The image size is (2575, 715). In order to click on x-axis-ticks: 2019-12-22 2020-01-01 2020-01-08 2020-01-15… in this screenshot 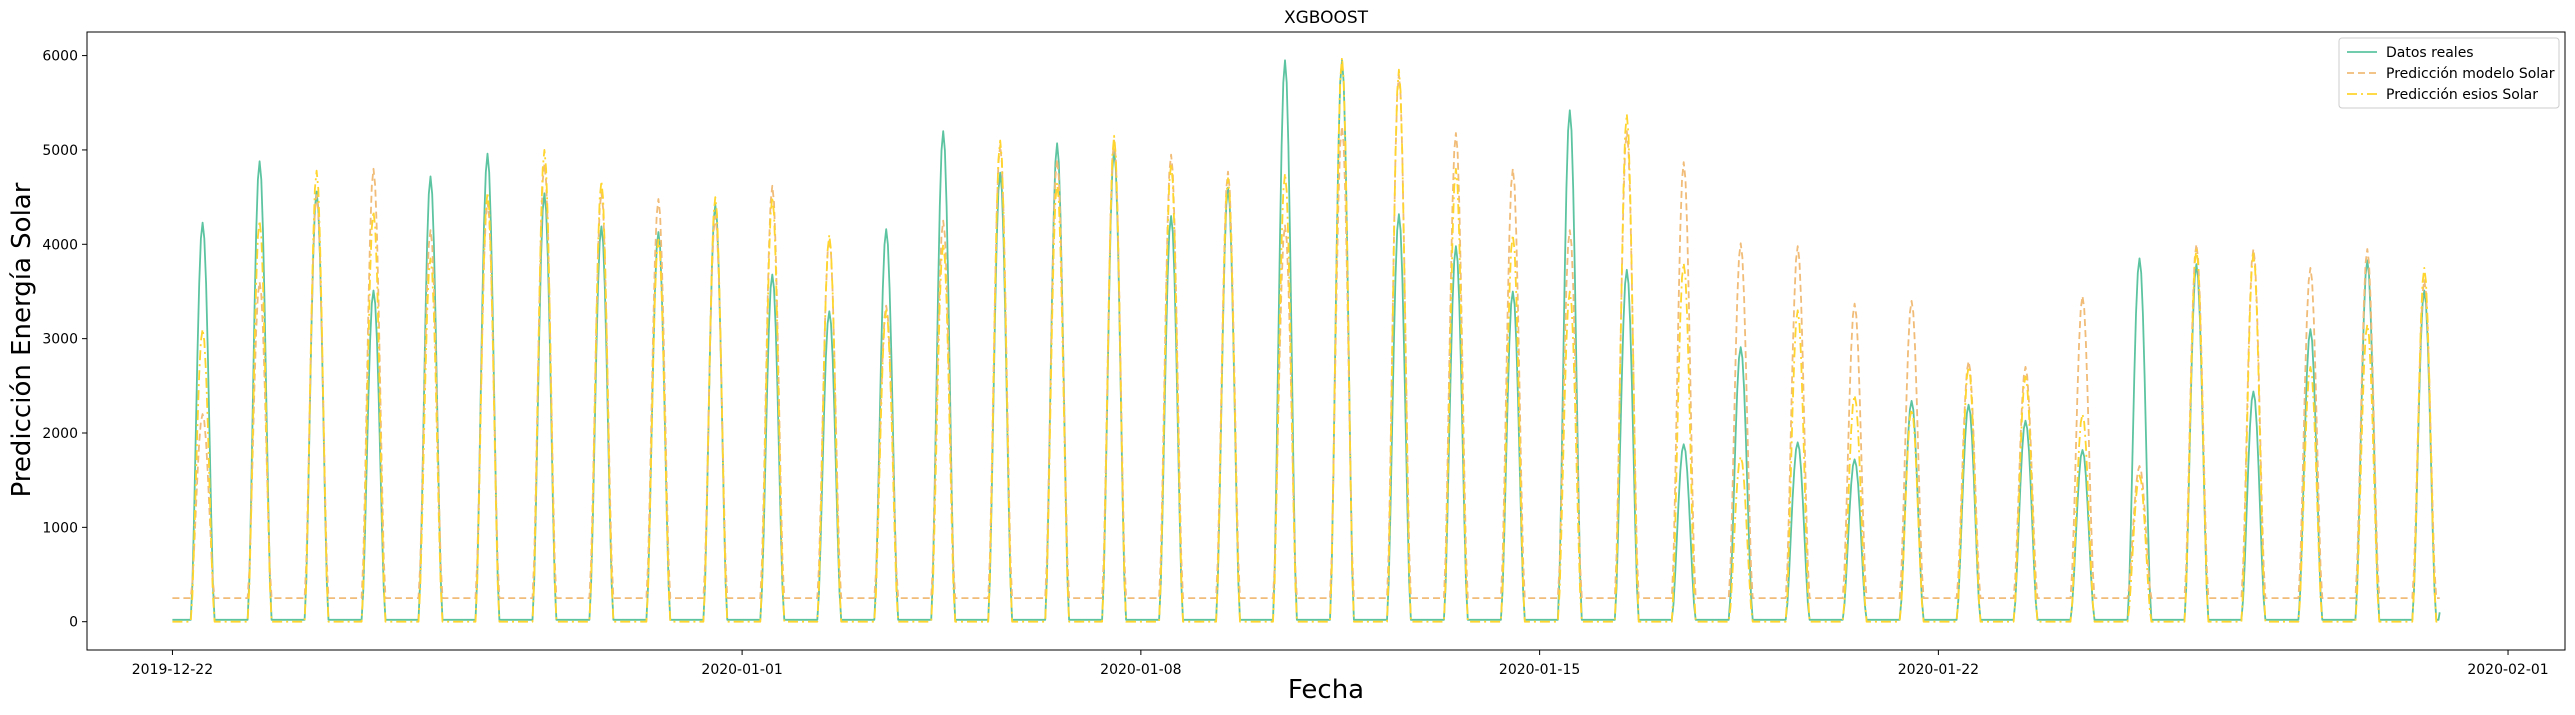, I will do `click(1340, 664)`.